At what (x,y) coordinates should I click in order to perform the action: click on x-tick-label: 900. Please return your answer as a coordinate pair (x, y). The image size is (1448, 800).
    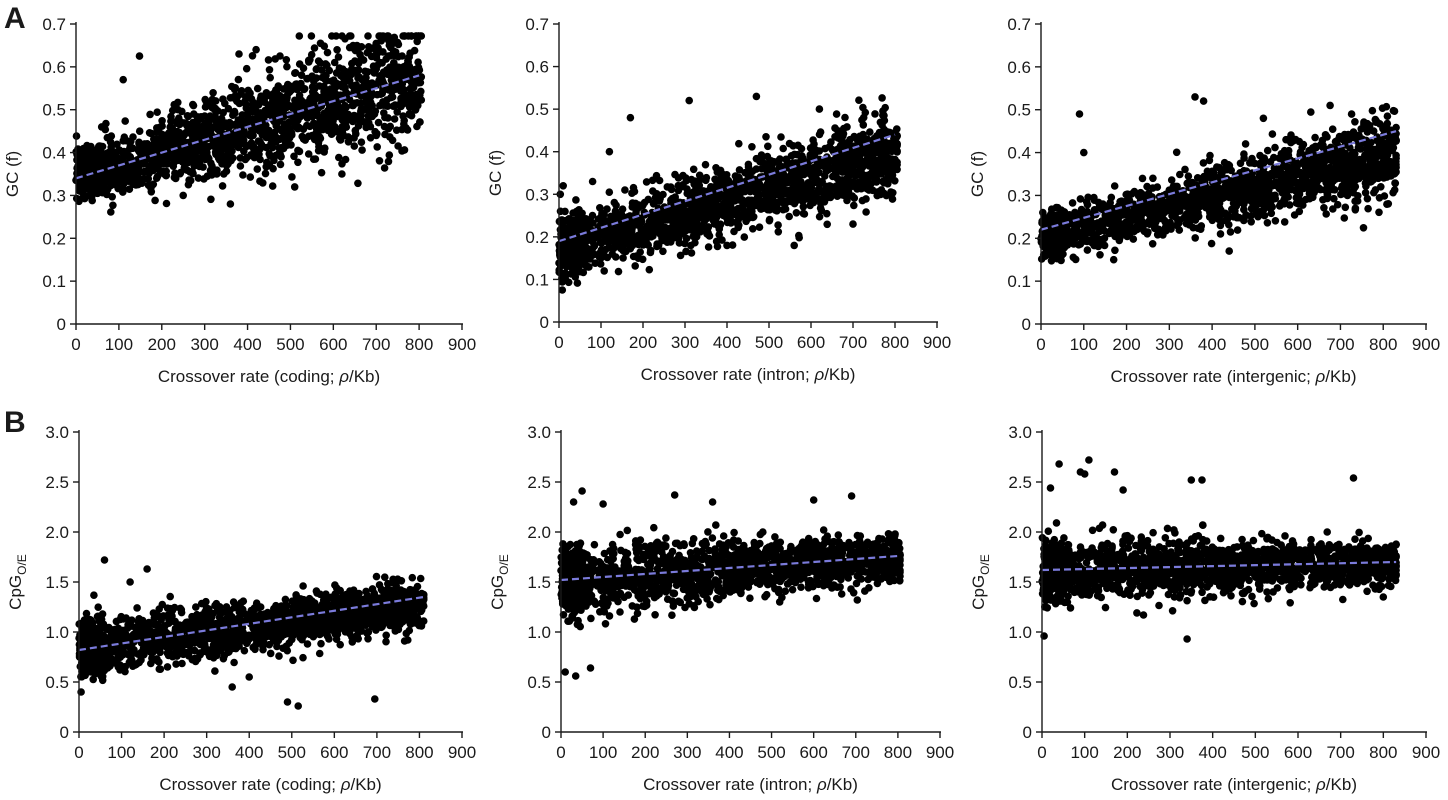
    Looking at the image, I should click on (937, 342).